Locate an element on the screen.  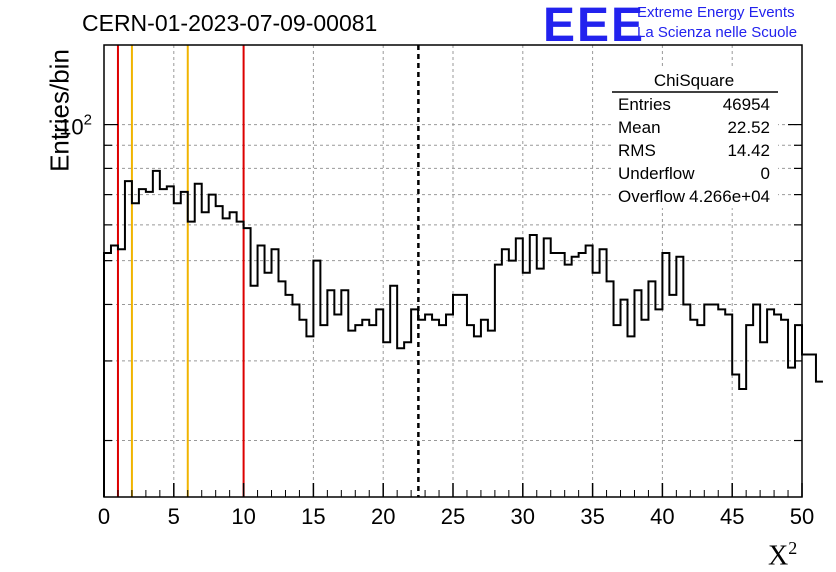
stats-label: Entries is located at coordinates (644, 104).